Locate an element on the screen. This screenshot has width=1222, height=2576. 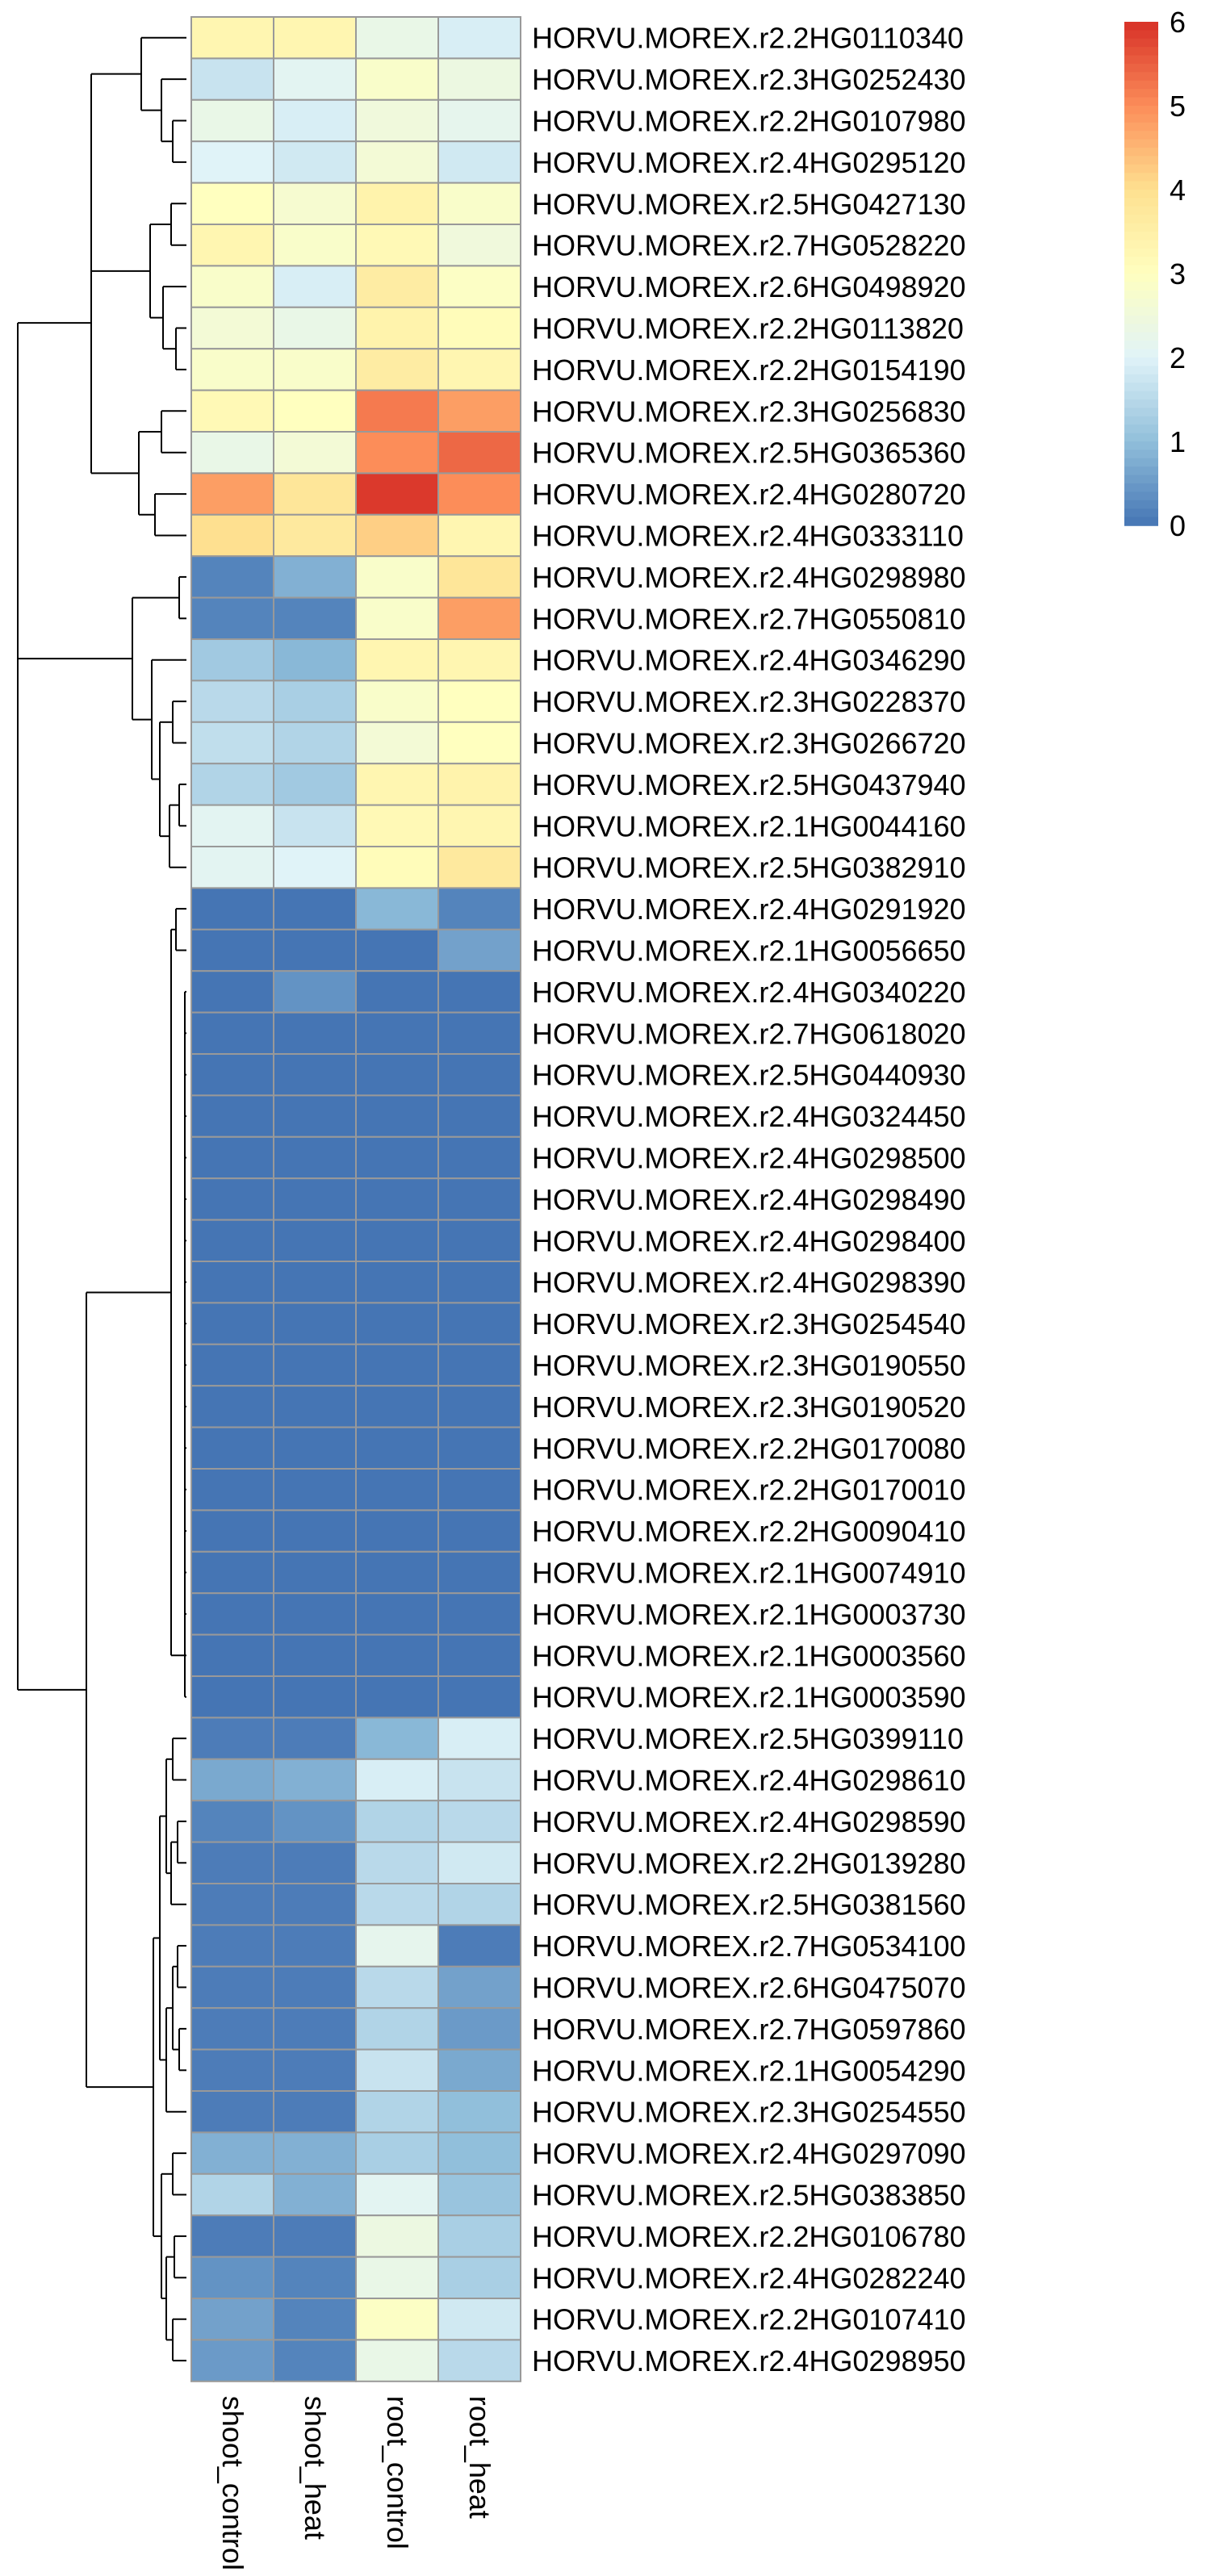
row-label: HORVU.MOREX.r2.4HG0280720 is located at coordinates (749, 494).